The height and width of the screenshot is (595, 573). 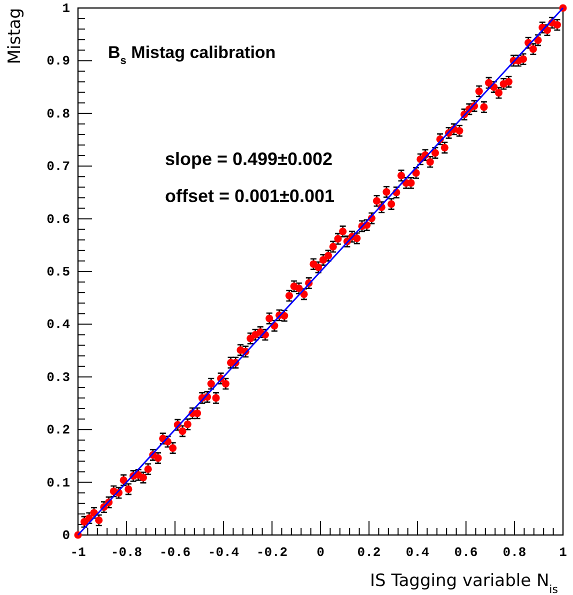 I want to click on y-tick-label: 0.2, so click(x=58, y=430).